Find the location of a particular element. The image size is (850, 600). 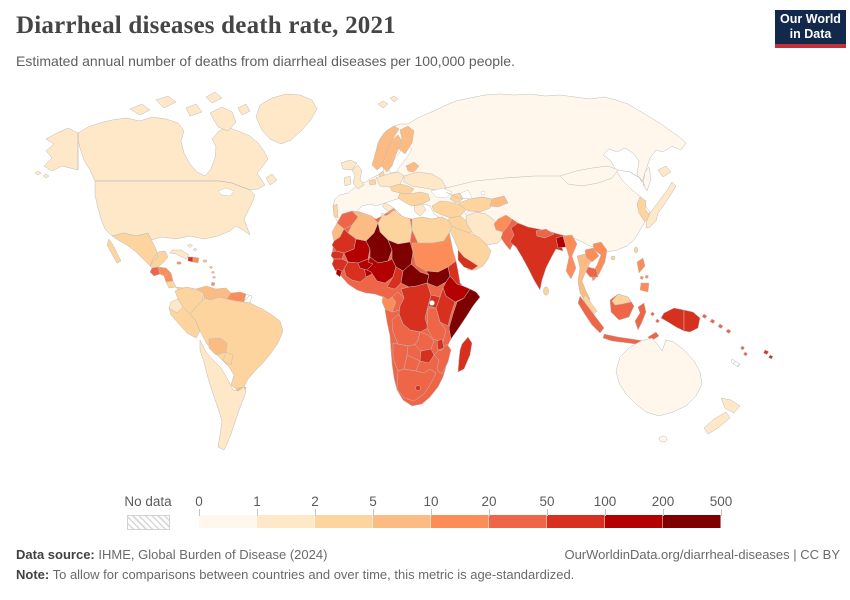

country-uk is located at coordinates (358, 177).